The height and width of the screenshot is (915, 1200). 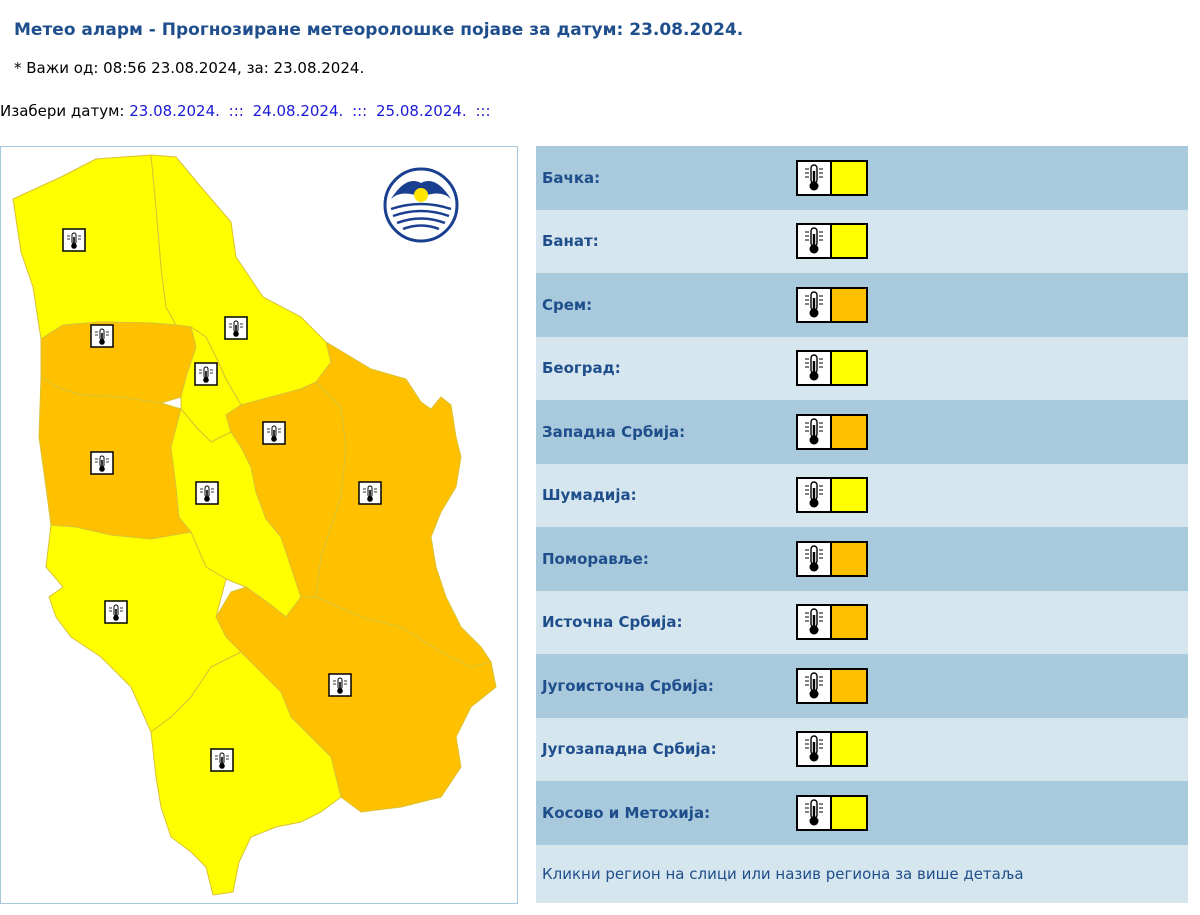 I want to click on region-row: Југозападна Србија:, so click(x=862, y=749).